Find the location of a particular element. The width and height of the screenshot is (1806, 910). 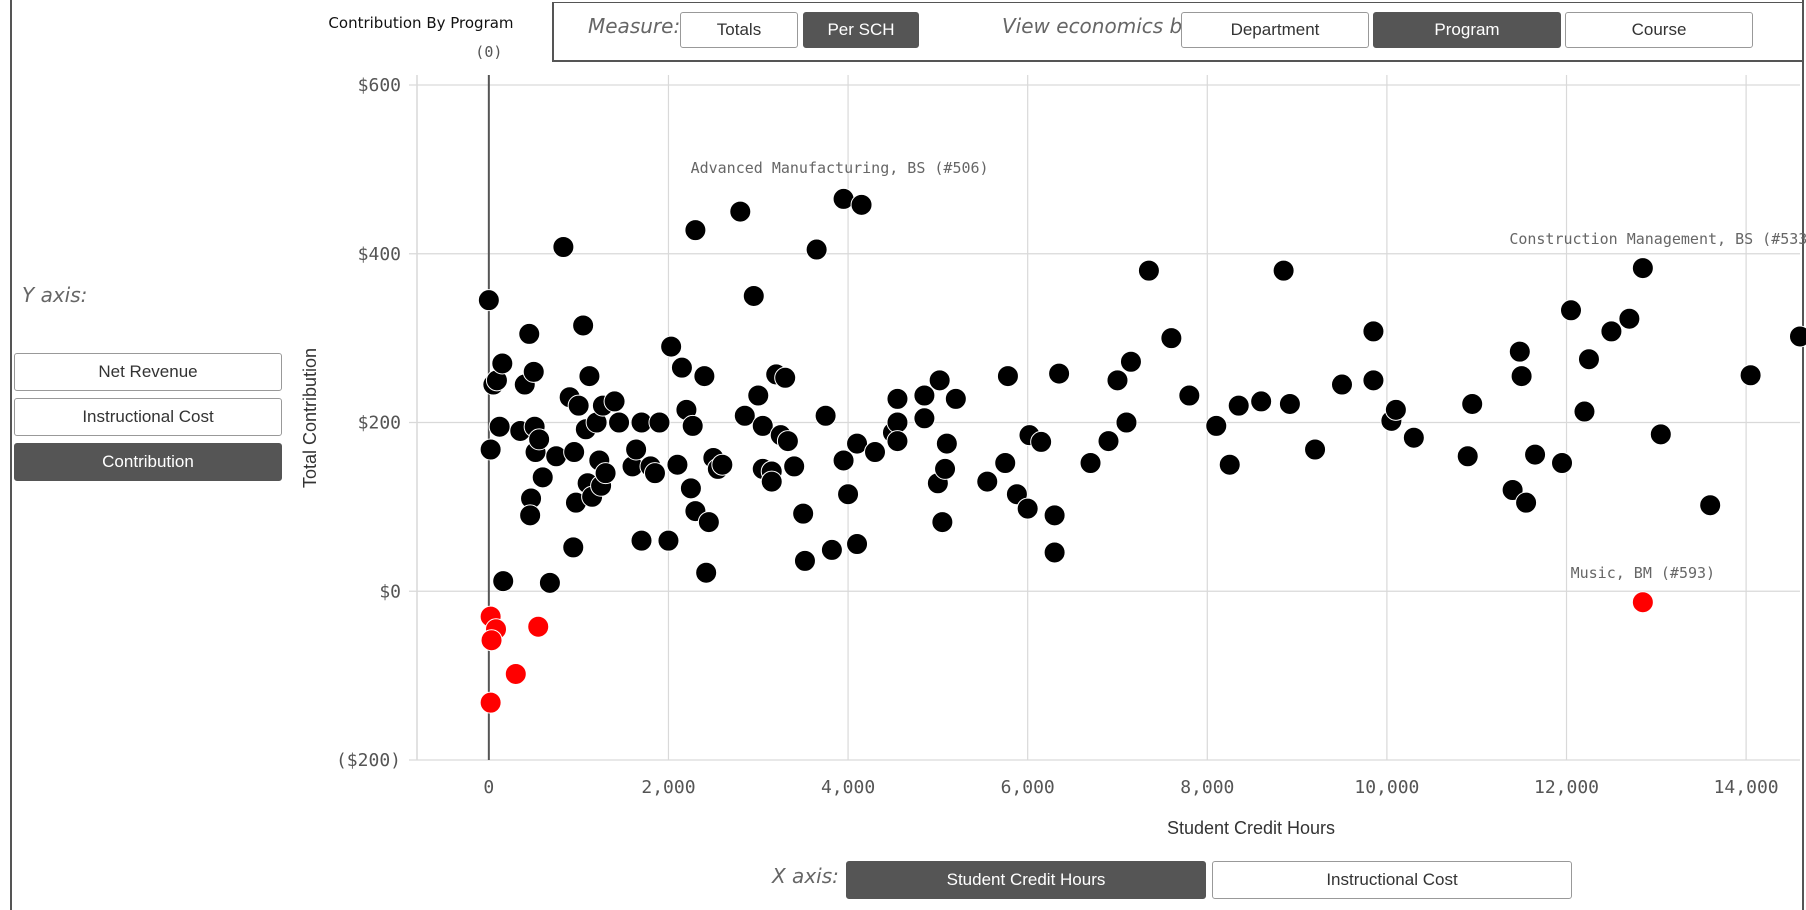

x-axis-student-credit-hours-button: Student Credit Hours is located at coordinates (1026, 880).